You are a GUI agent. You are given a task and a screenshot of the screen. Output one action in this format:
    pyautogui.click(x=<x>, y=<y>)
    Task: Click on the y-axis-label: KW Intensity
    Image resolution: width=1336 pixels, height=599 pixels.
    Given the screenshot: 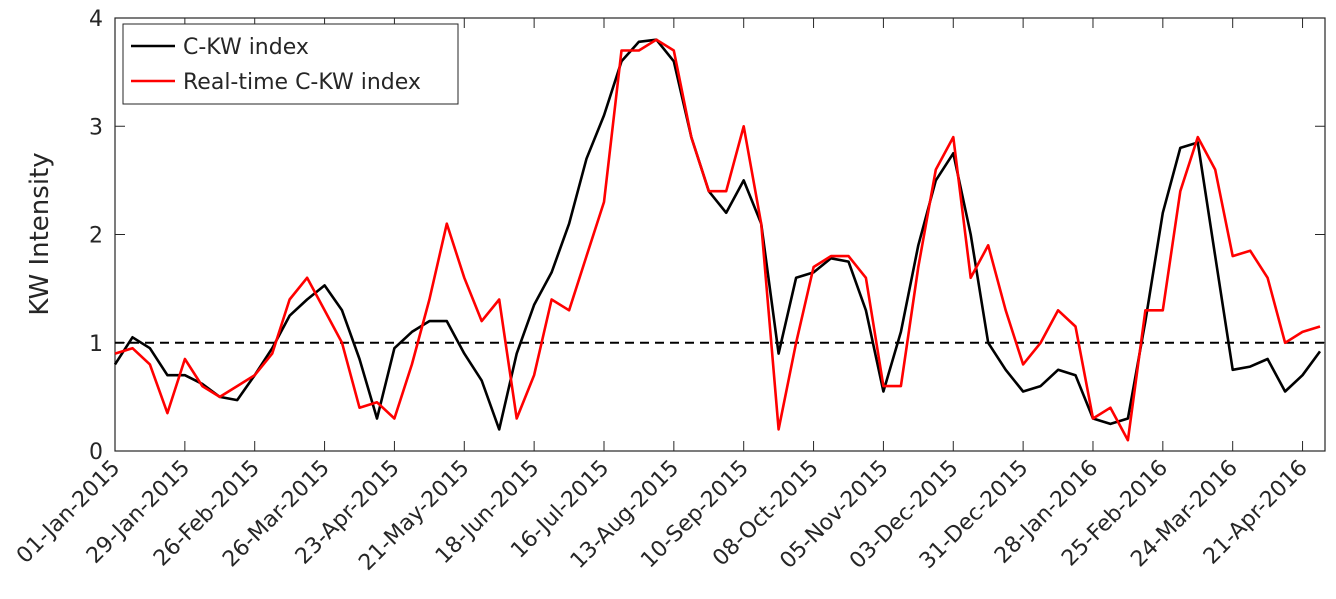 What is the action you would take?
    pyautogui.click(x=40, y=233)
    